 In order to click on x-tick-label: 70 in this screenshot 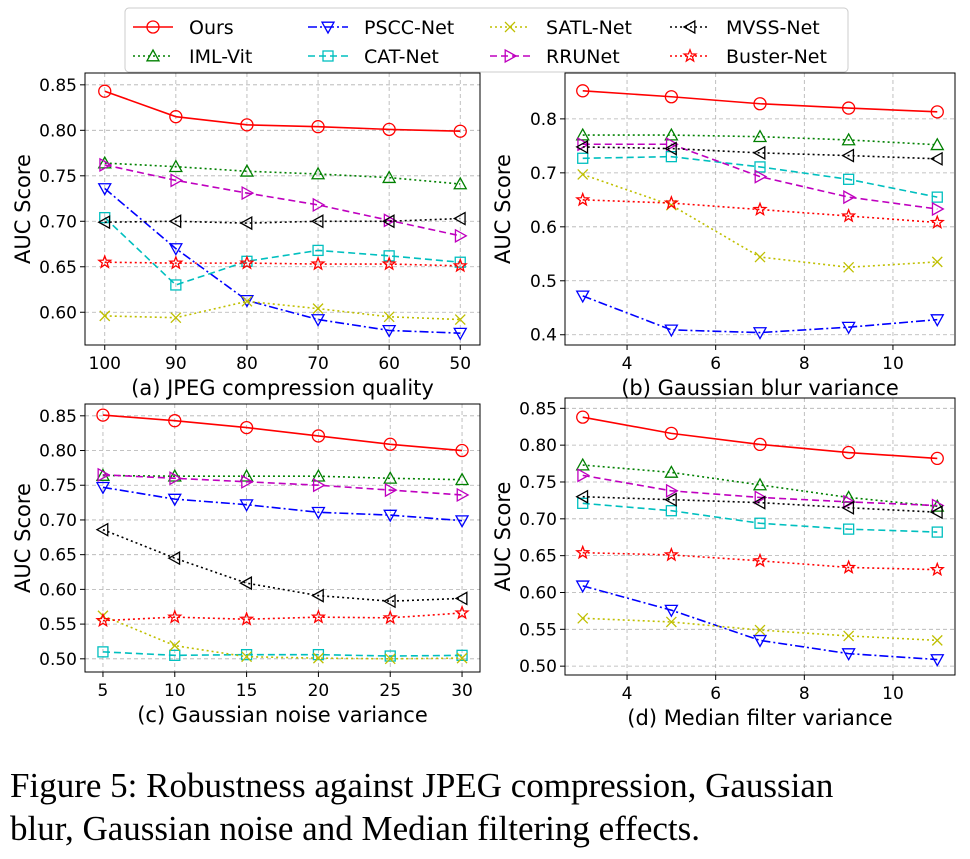, I will do `click(318, 364)`.